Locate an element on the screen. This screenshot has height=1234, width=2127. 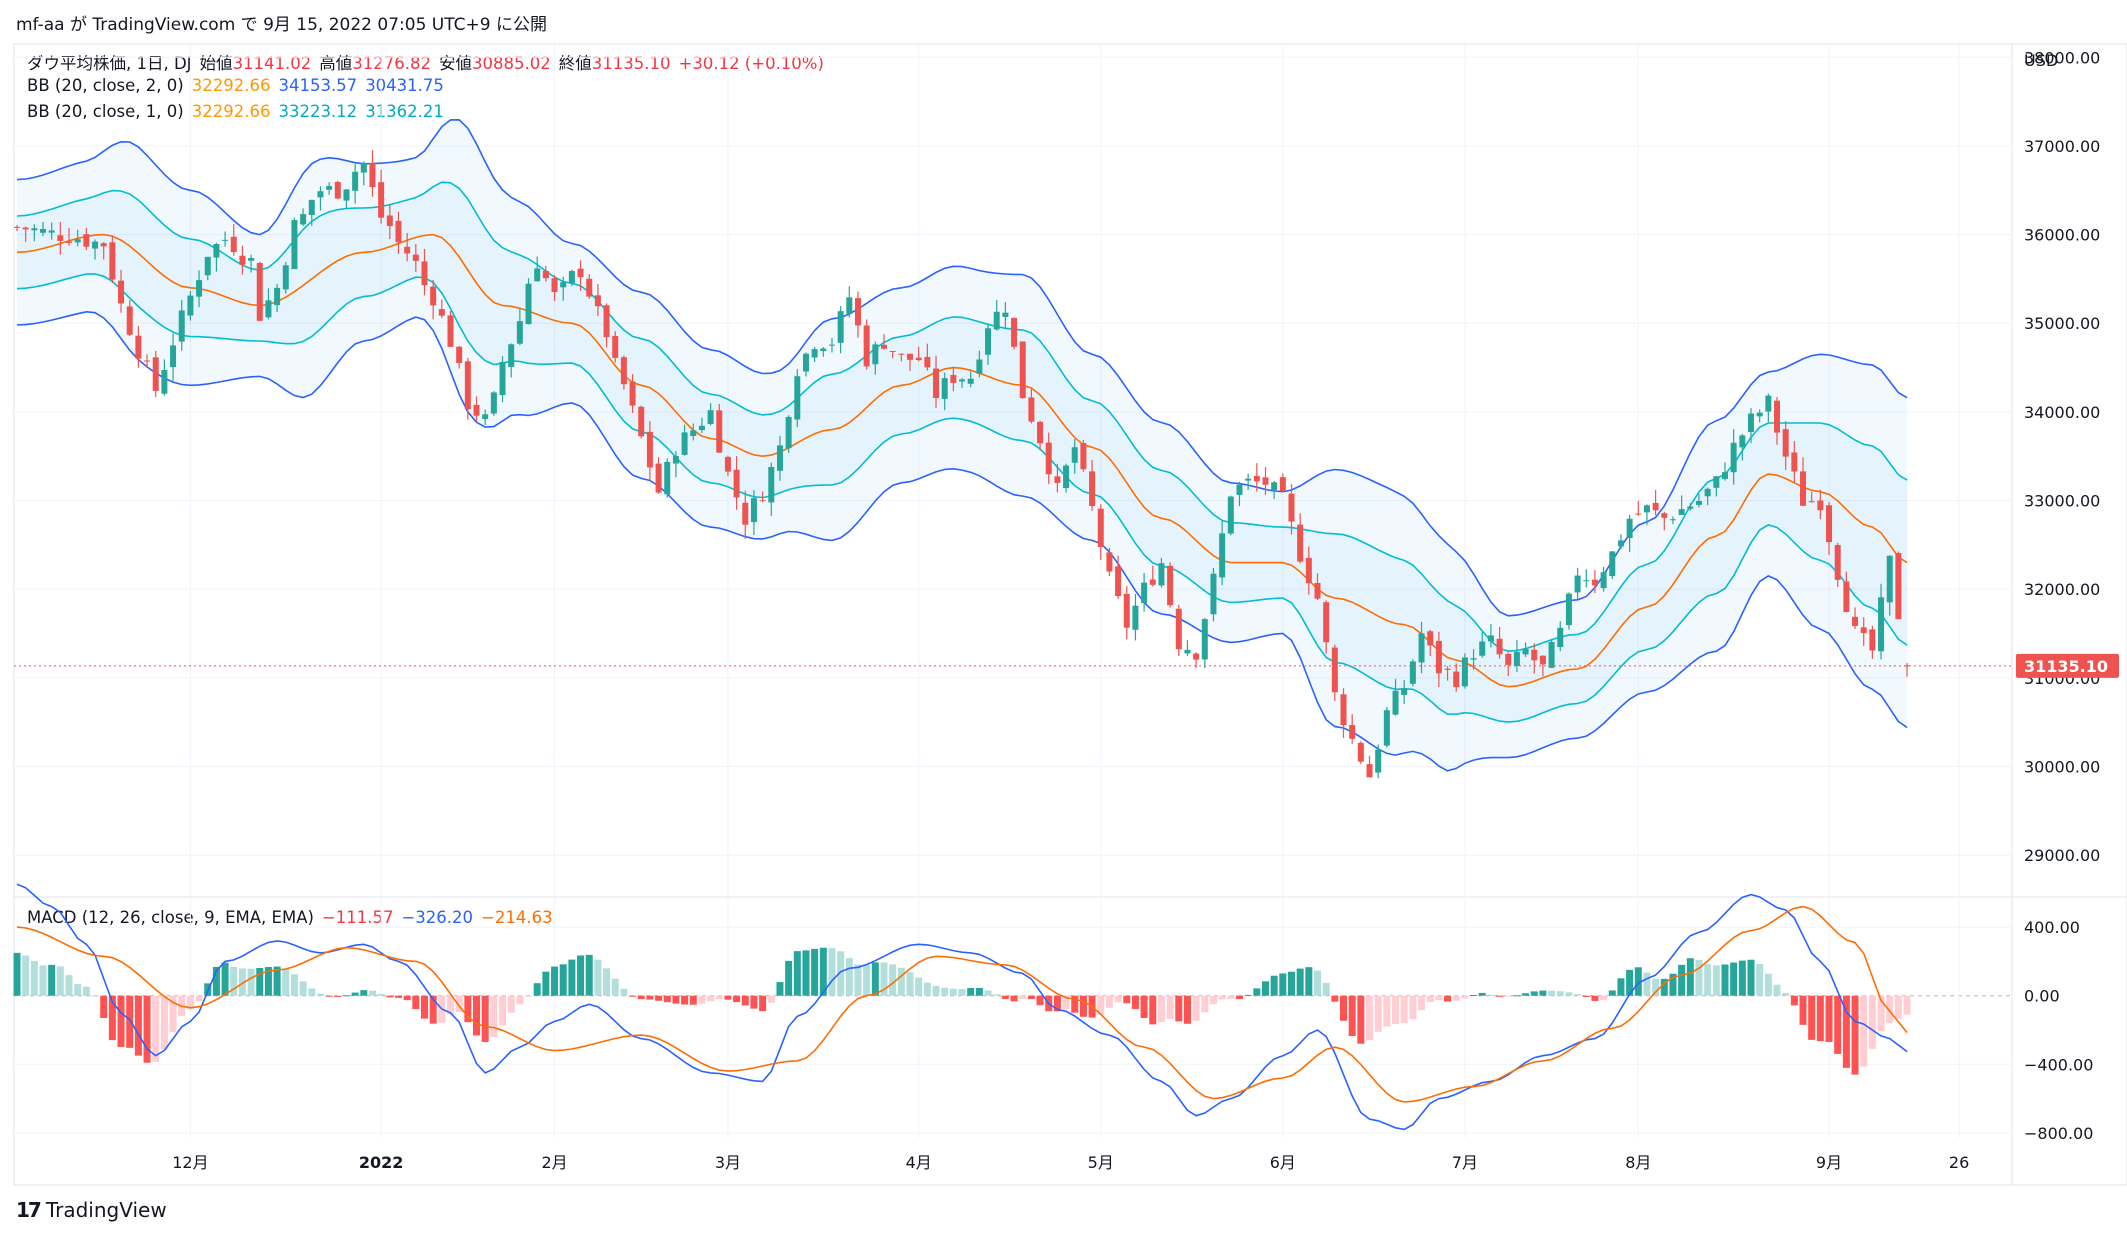
bb1-lower-value: 30431.75 is located at coordinates (404, 85).